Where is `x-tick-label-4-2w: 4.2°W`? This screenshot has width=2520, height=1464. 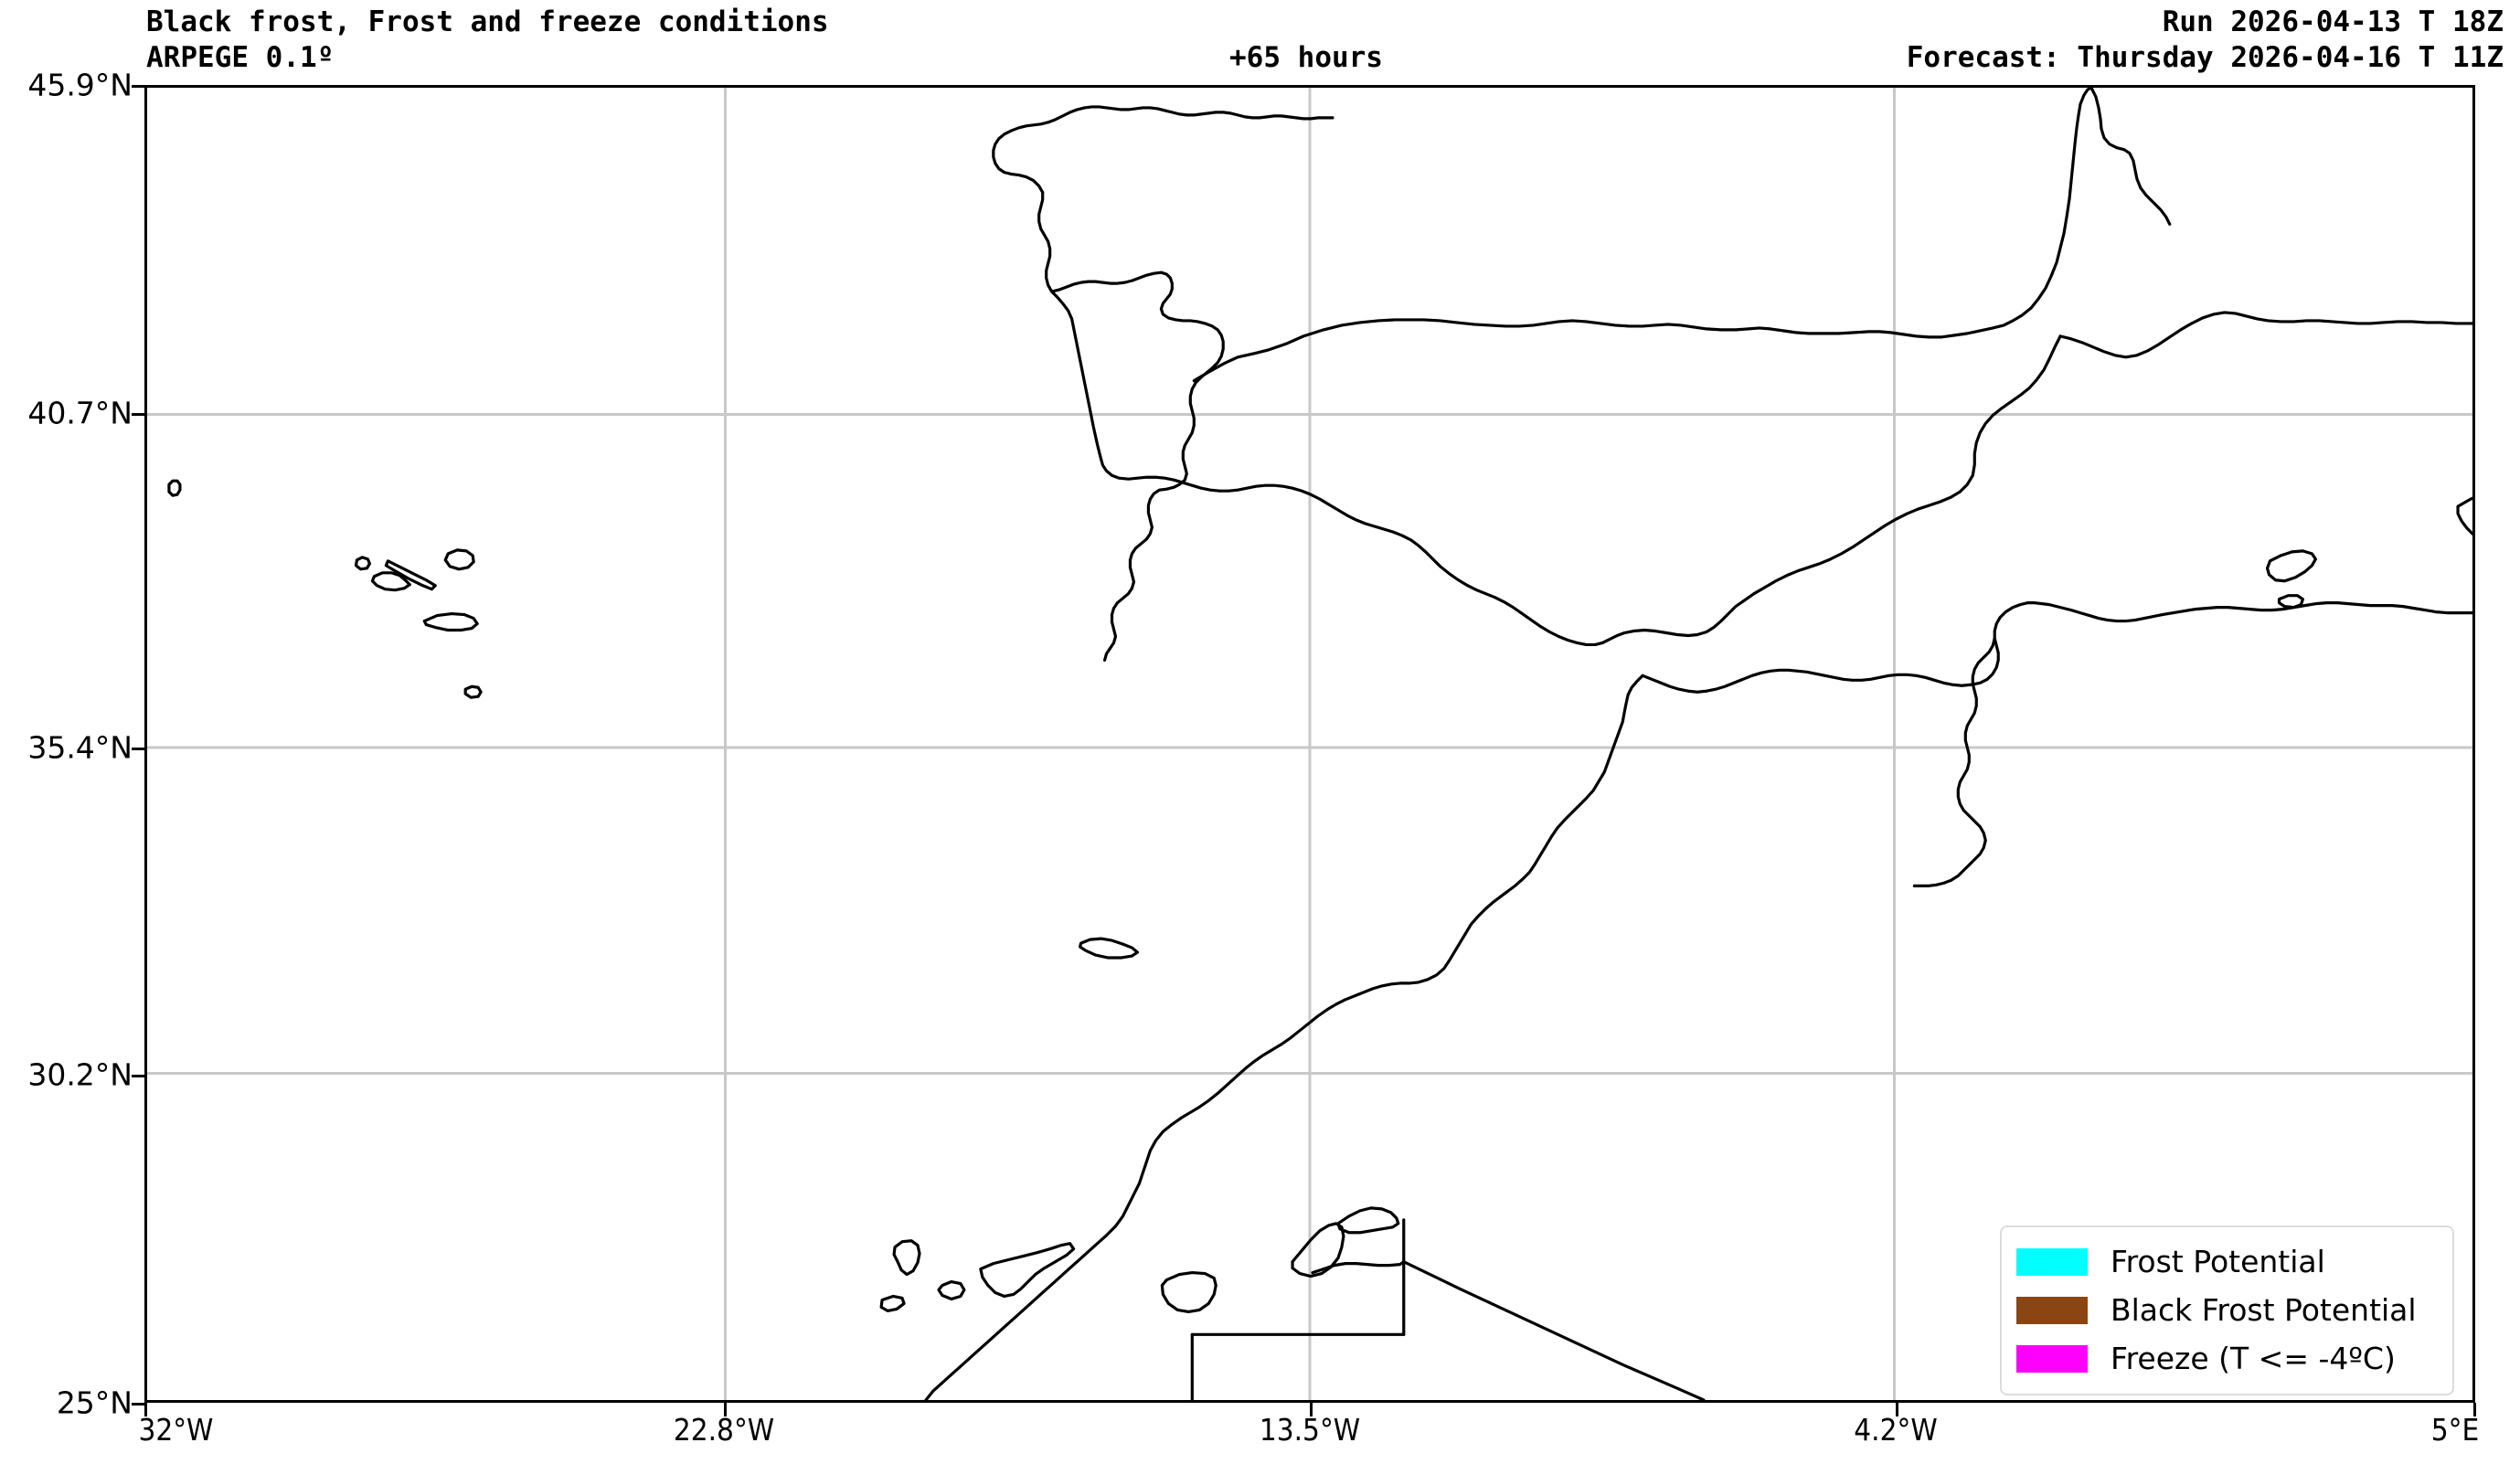
x-tick-label-4-2w: 4.2°W is located at coordinates (1896, 1430).